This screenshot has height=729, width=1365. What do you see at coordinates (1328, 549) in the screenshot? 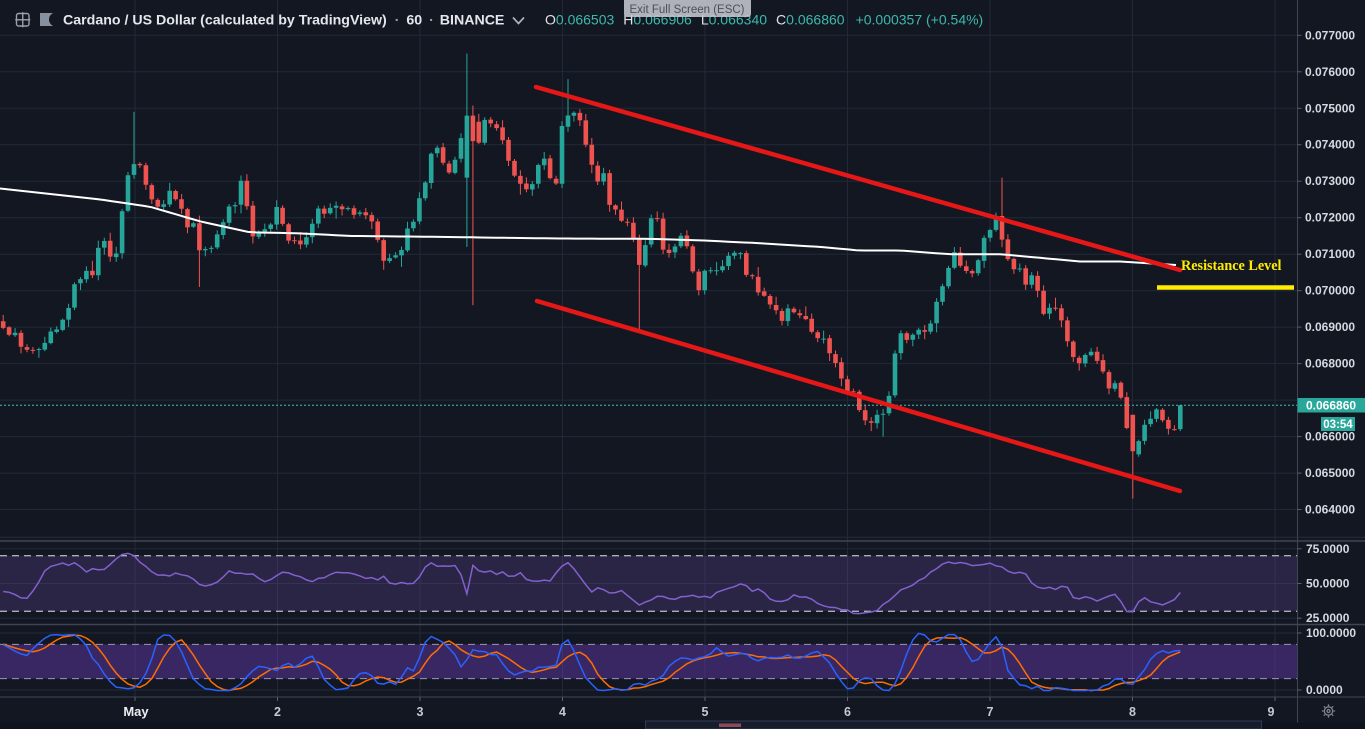
I see `svg-text: 75.0000` at bounding box center [1328, 549].